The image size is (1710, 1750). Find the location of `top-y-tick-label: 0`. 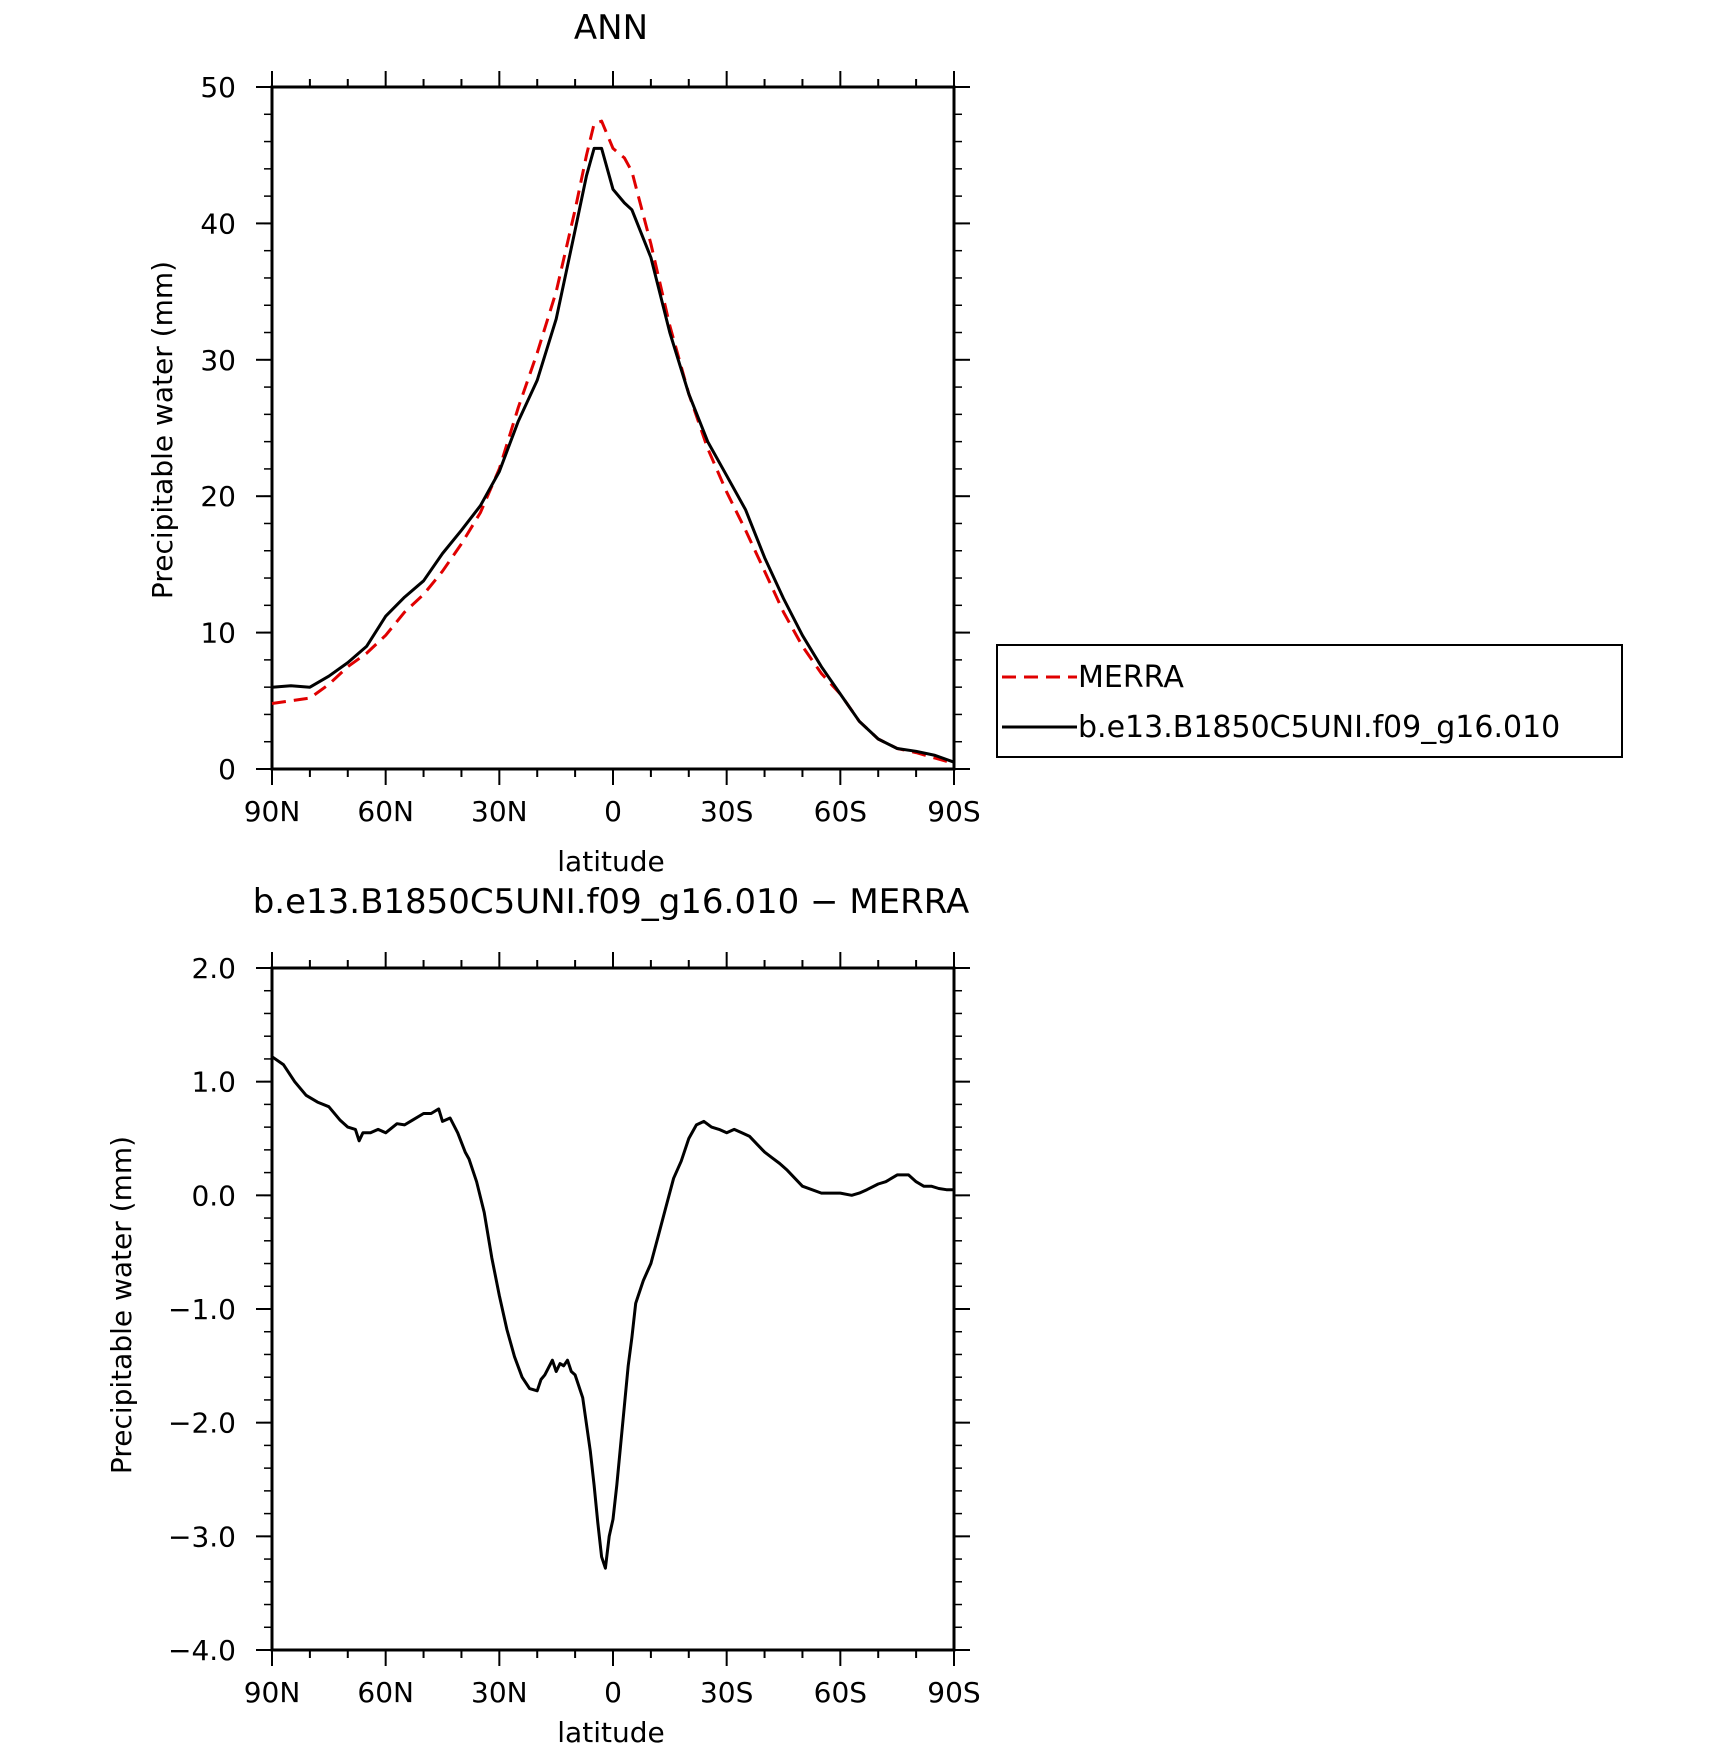

top-y-tick-label: 0 is located at coordinates (227, 769).